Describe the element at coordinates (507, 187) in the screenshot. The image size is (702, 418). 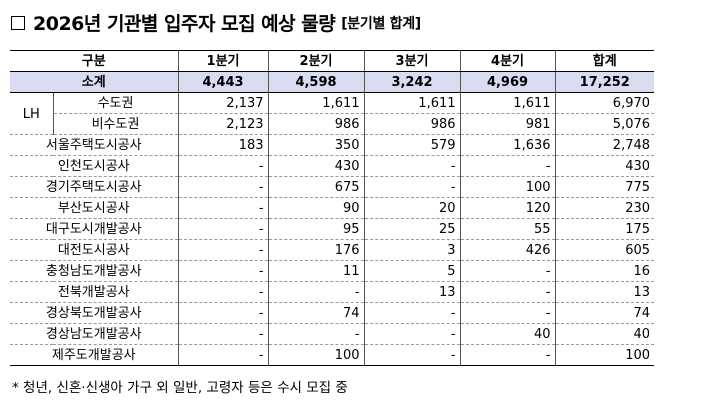
I see `cell-q4: 100` at that location.